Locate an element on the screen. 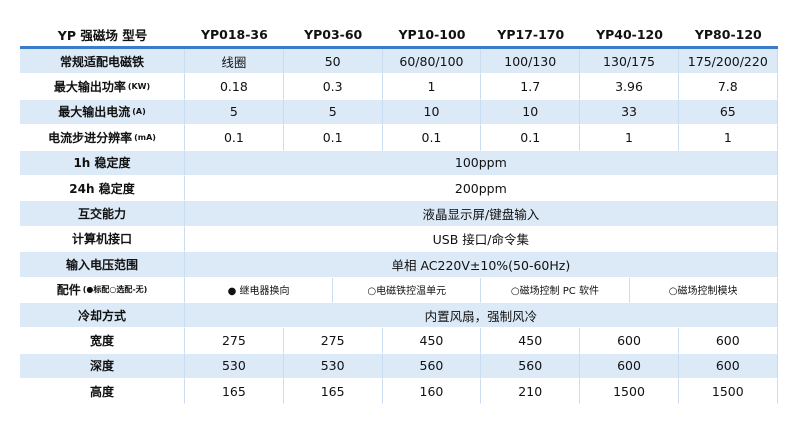  cell: 线圈 is located at coordinates (234, 62).